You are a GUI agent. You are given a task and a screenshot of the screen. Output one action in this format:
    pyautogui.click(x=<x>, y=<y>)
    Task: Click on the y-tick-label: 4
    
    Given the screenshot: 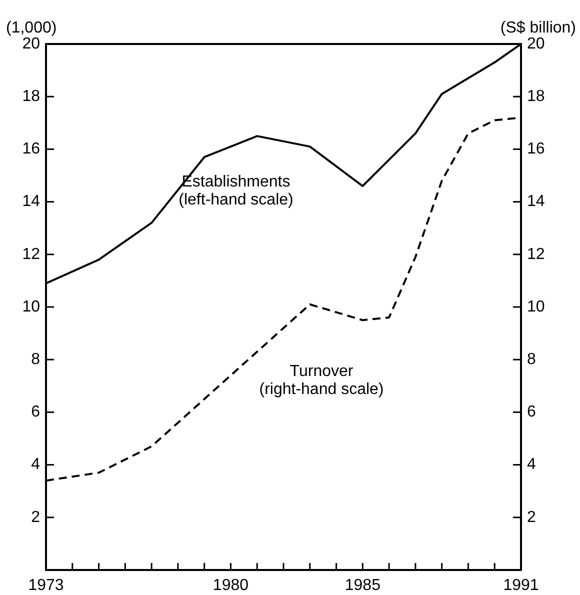 What is the action you would take?
    pyautogui.click(x=35, y=465)
    